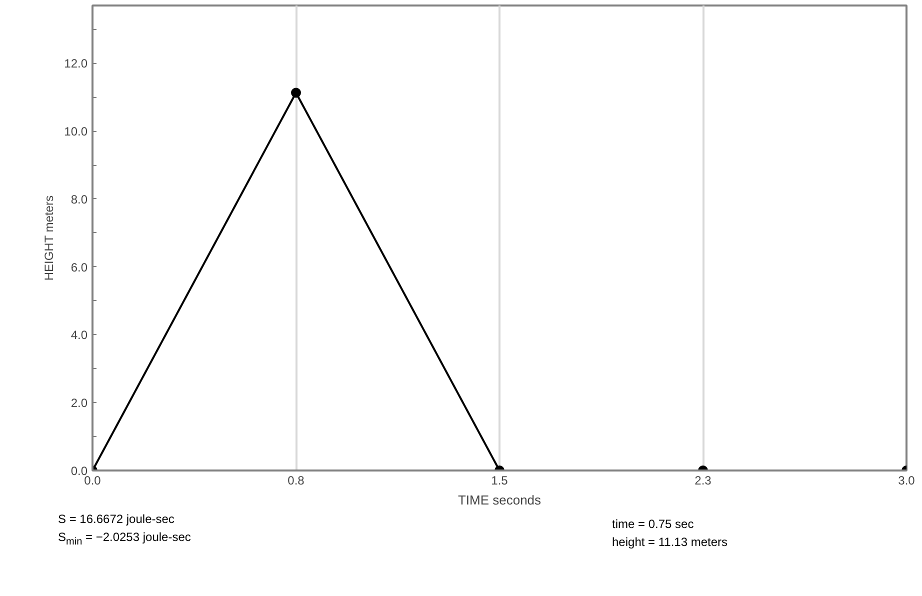  Describe the element at coordinates (76, 131) in the screenshot. I see `y-tick-label: 10.0` at that location.